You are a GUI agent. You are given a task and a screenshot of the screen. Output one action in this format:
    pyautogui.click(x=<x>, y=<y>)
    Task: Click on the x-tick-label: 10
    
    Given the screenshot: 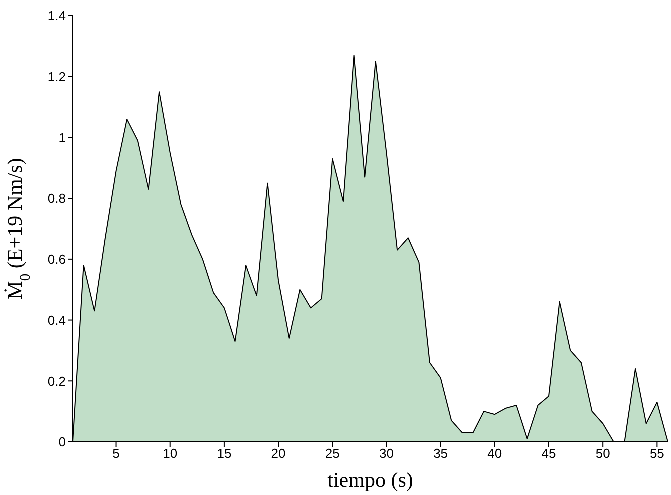 What is the action you would take?
    pyautogui.click(x=170, y=454)
    